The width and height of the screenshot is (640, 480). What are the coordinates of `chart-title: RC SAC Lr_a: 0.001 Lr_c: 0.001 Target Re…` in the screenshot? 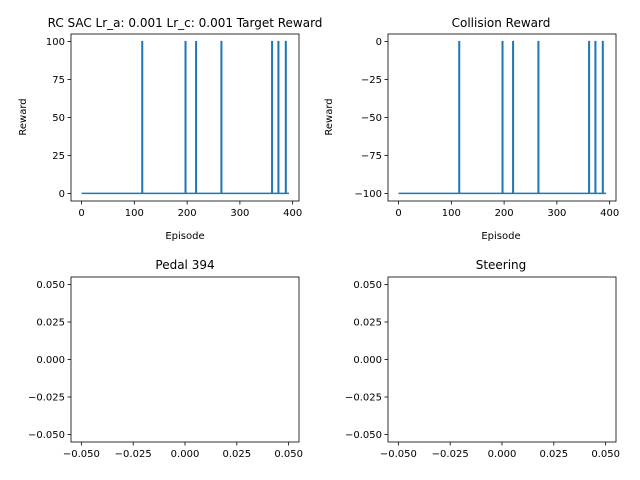 It's located at (185, 23).